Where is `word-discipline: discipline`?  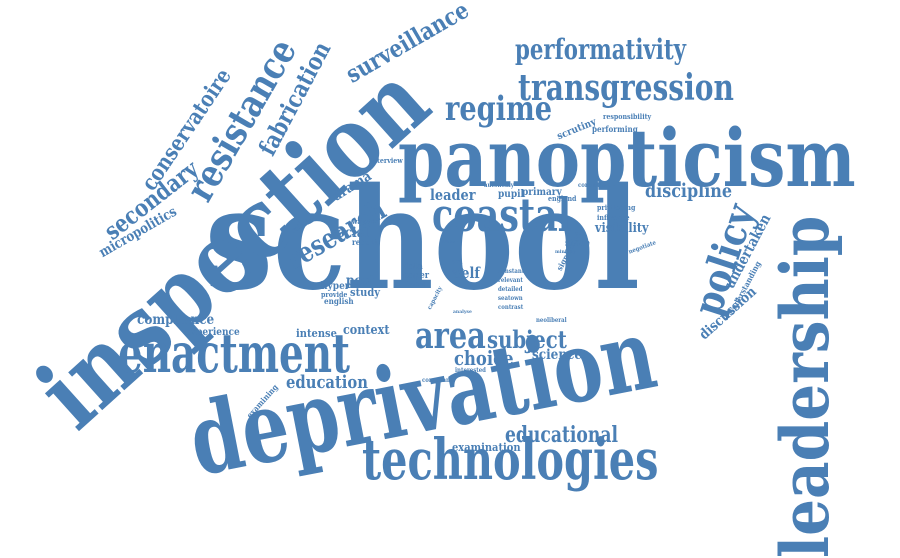
word-discipline: discipline is located at coordinates (689, 191).